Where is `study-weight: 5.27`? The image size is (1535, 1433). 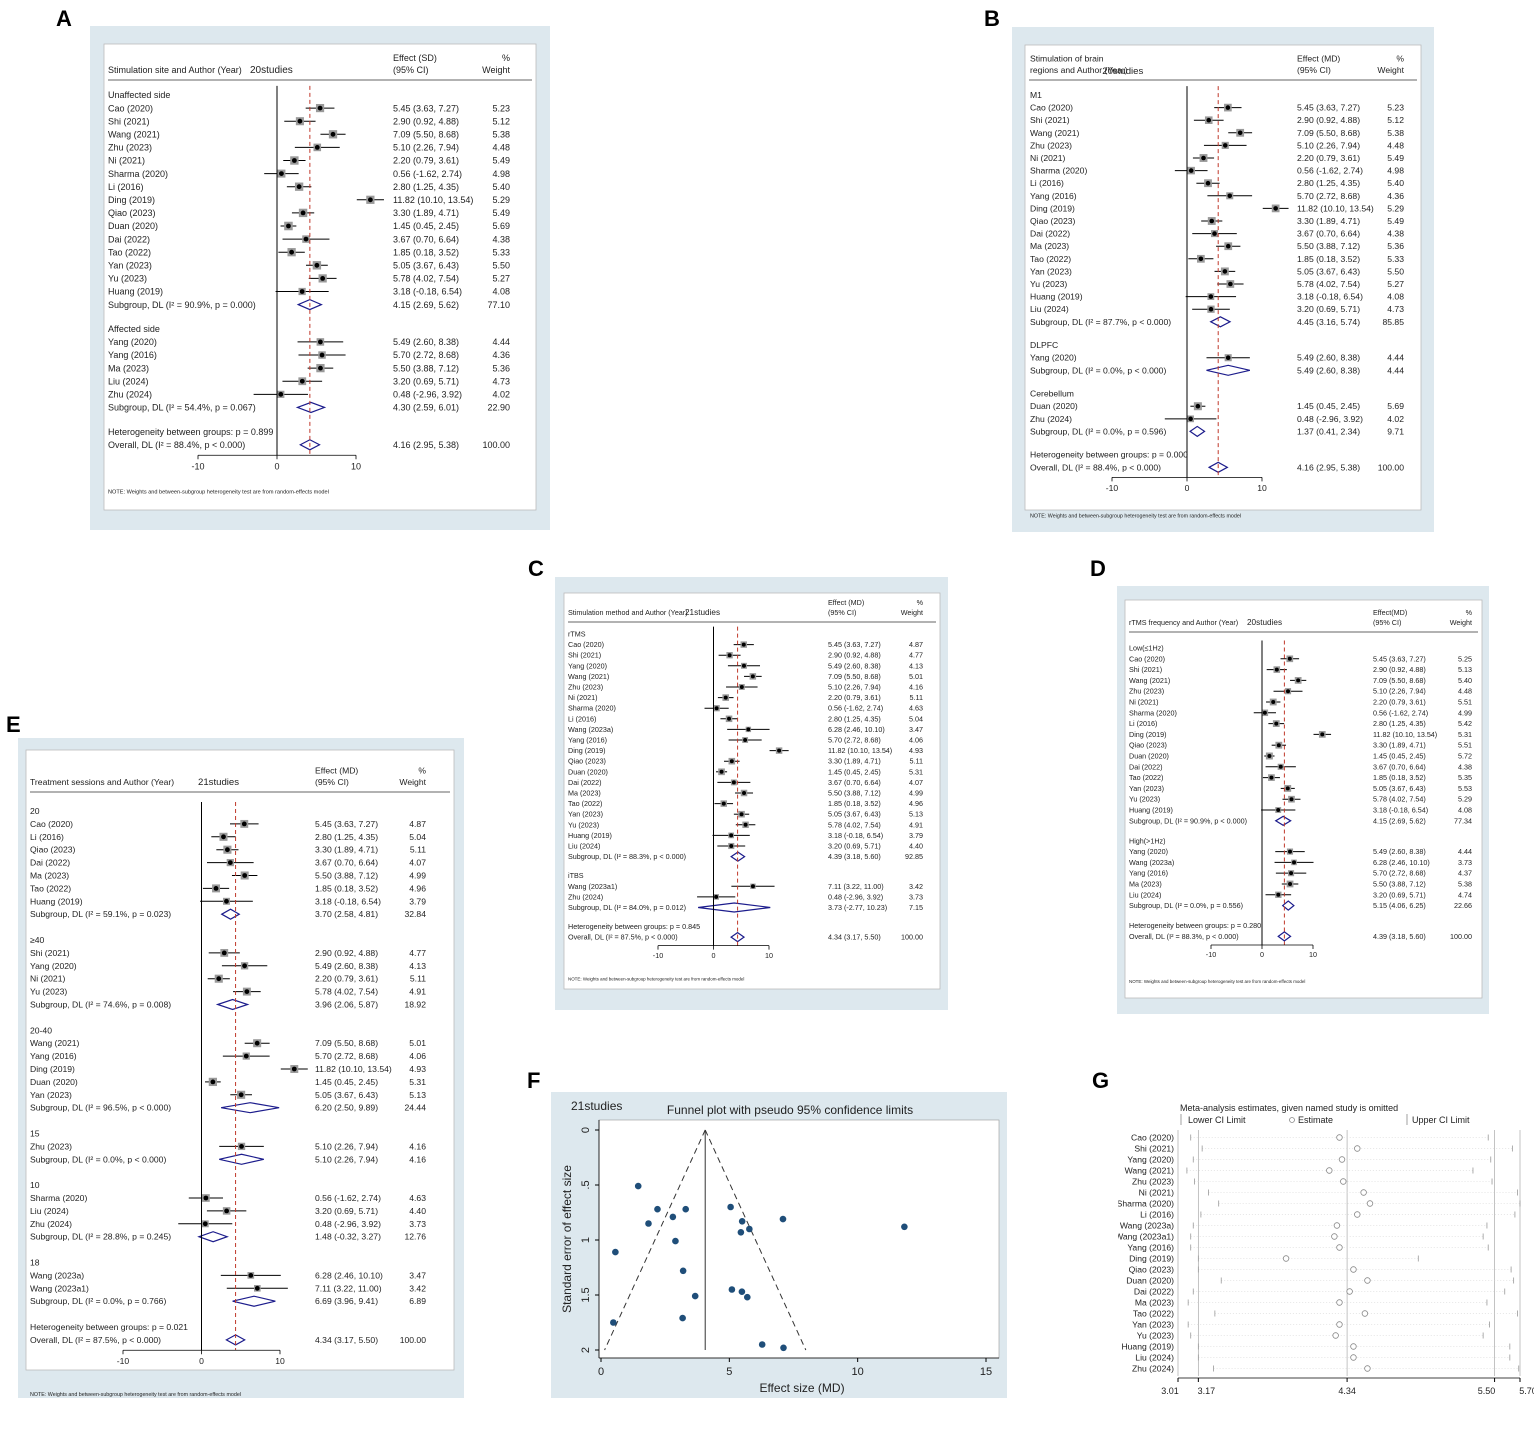 study-weight: 5.27 is located at coordinates (501, 279).